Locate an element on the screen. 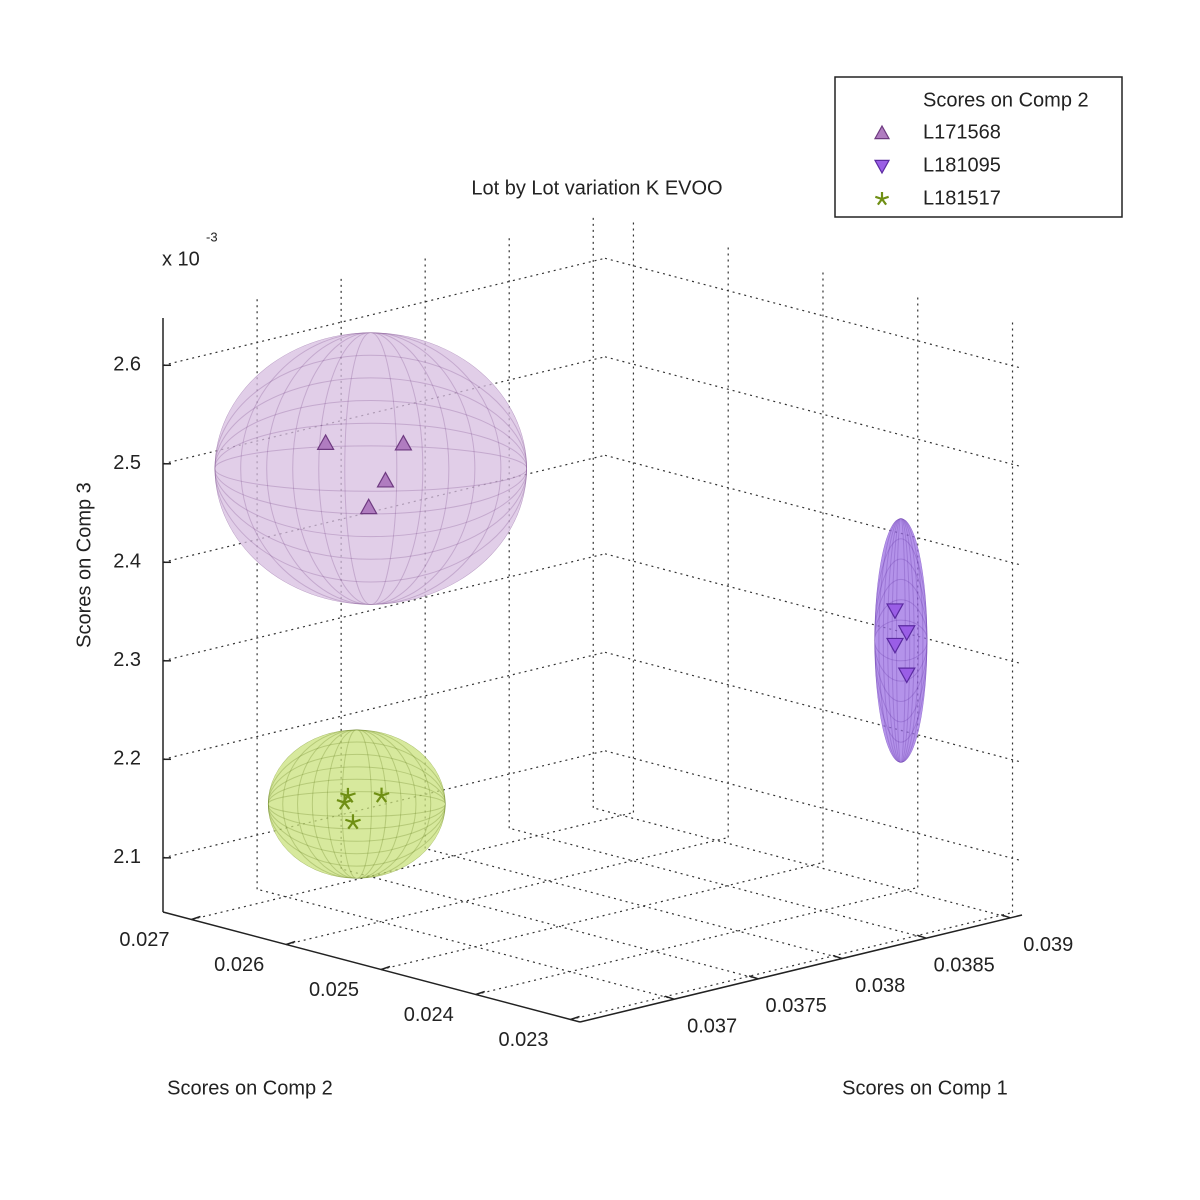 The width and height of the screenshot is (1200, 1200). z-tick-label: 2.2 is located at coordinates (127, 759).